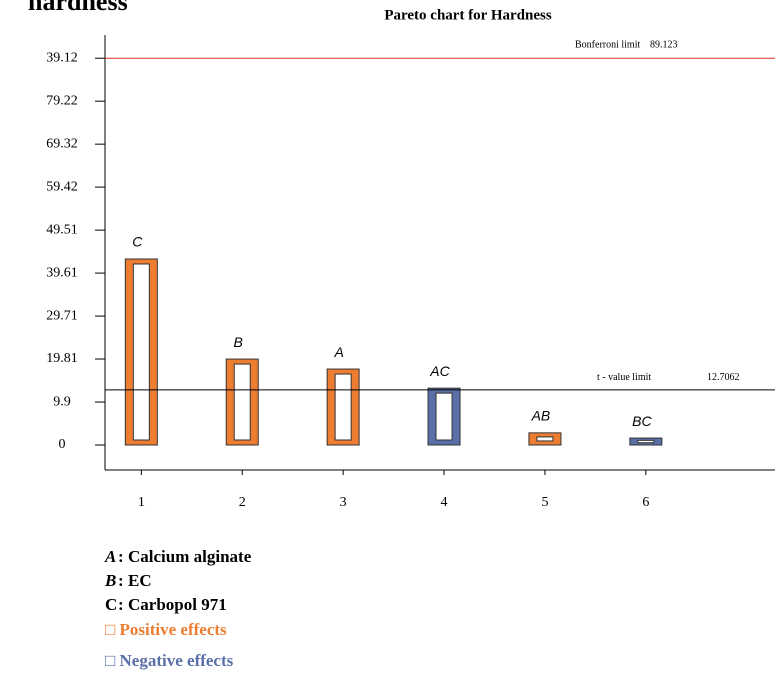 The width and height of the screenshot is (775, 675). I want to click on x-tick-label: 5, so click(544, 502).